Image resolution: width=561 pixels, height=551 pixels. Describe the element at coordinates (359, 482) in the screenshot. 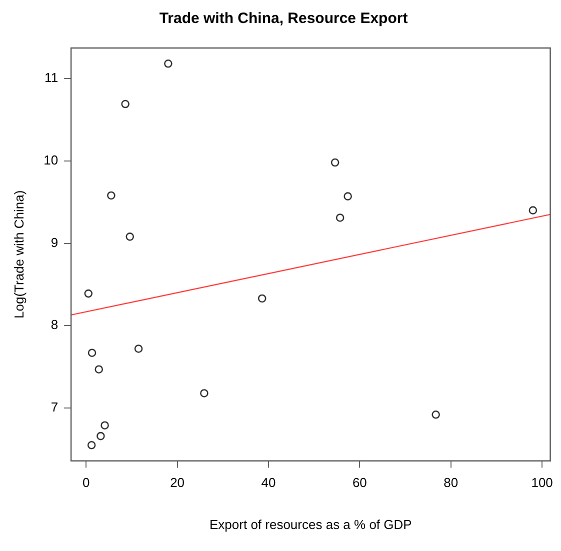

I see `x-tick-label: 60` at that location.